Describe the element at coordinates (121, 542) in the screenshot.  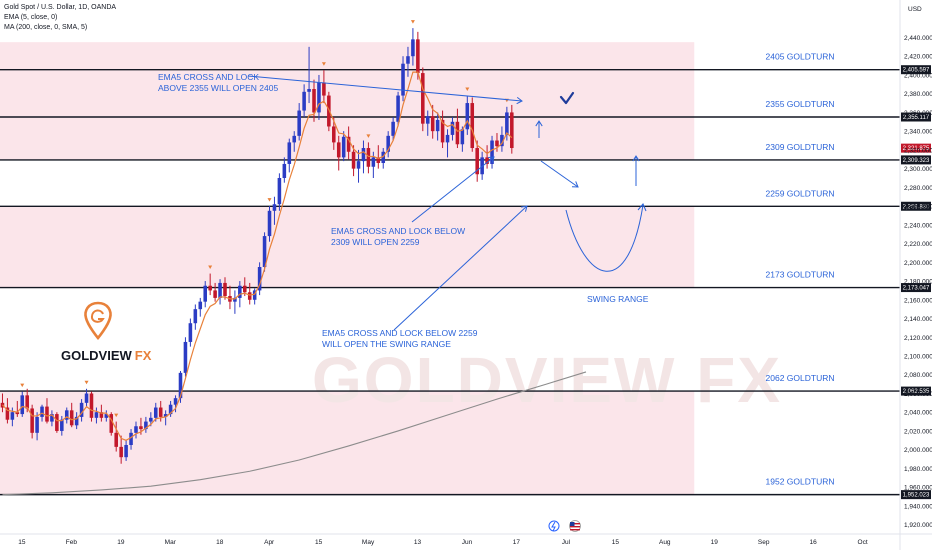
I see `x-tick-label: 19` at that location.